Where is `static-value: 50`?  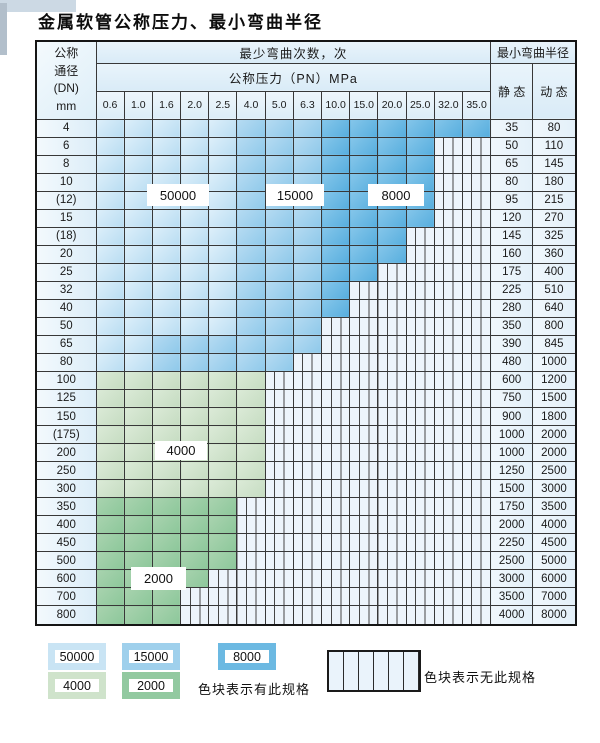
static-value: 50 is located at coordinates (512, 146).